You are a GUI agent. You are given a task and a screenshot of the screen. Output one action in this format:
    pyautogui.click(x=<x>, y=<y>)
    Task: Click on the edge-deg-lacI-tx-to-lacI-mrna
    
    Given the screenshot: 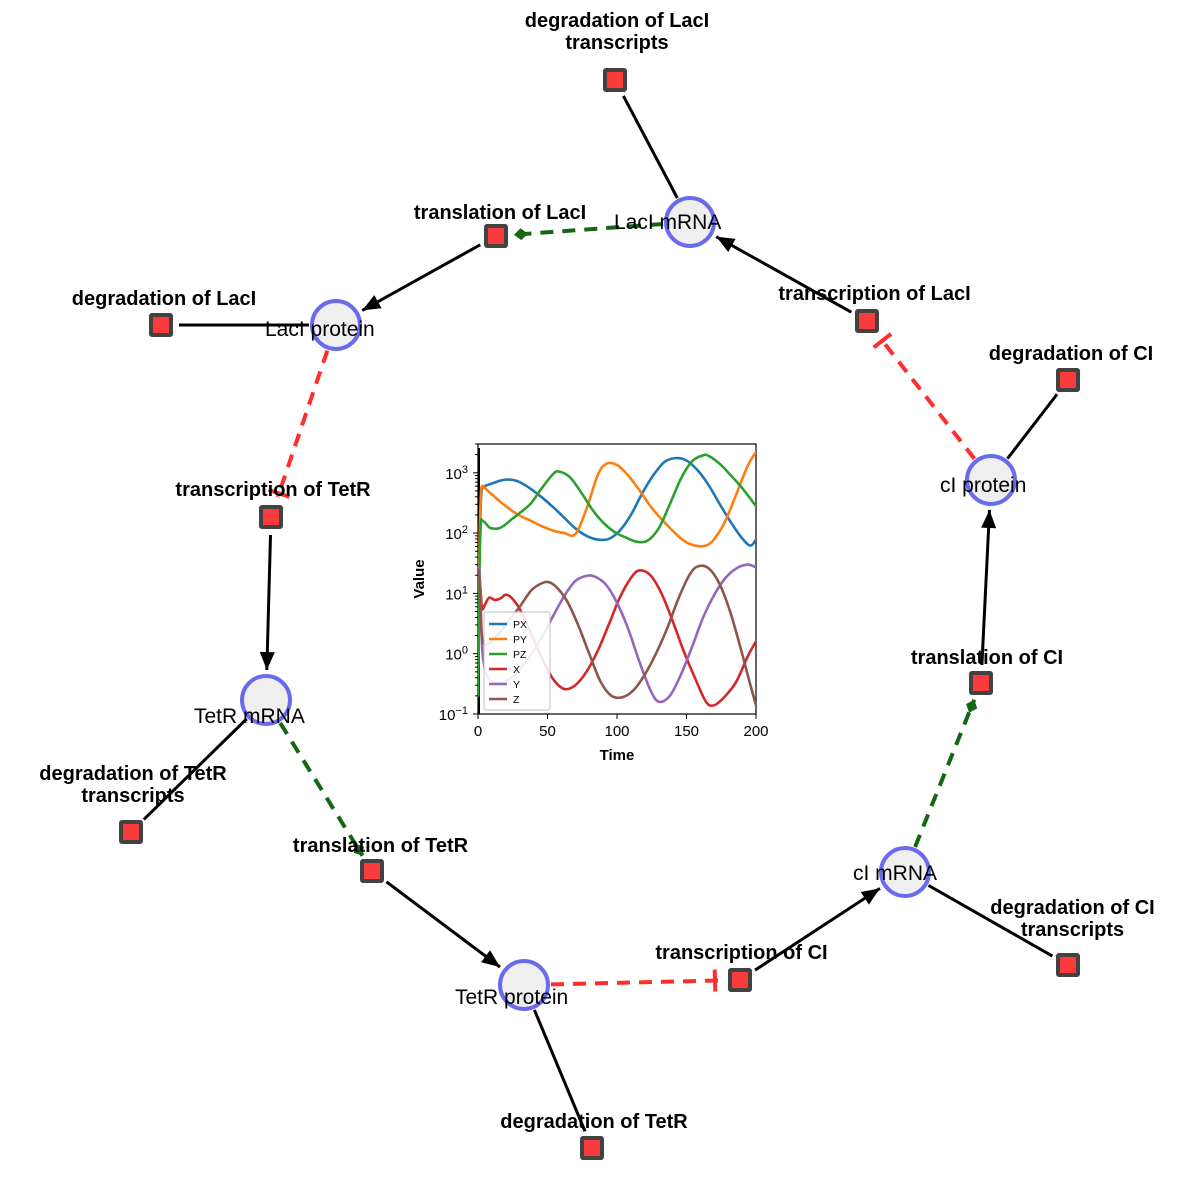 What is the action you would take?
    pyautogui.click(x=650, y=147)
    